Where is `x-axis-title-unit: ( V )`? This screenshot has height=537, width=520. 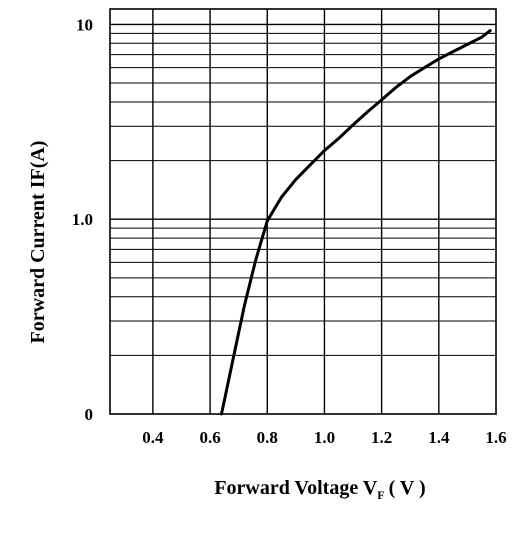
x-axis-title-unit: ( V ) is located at coordinates (407, 488).